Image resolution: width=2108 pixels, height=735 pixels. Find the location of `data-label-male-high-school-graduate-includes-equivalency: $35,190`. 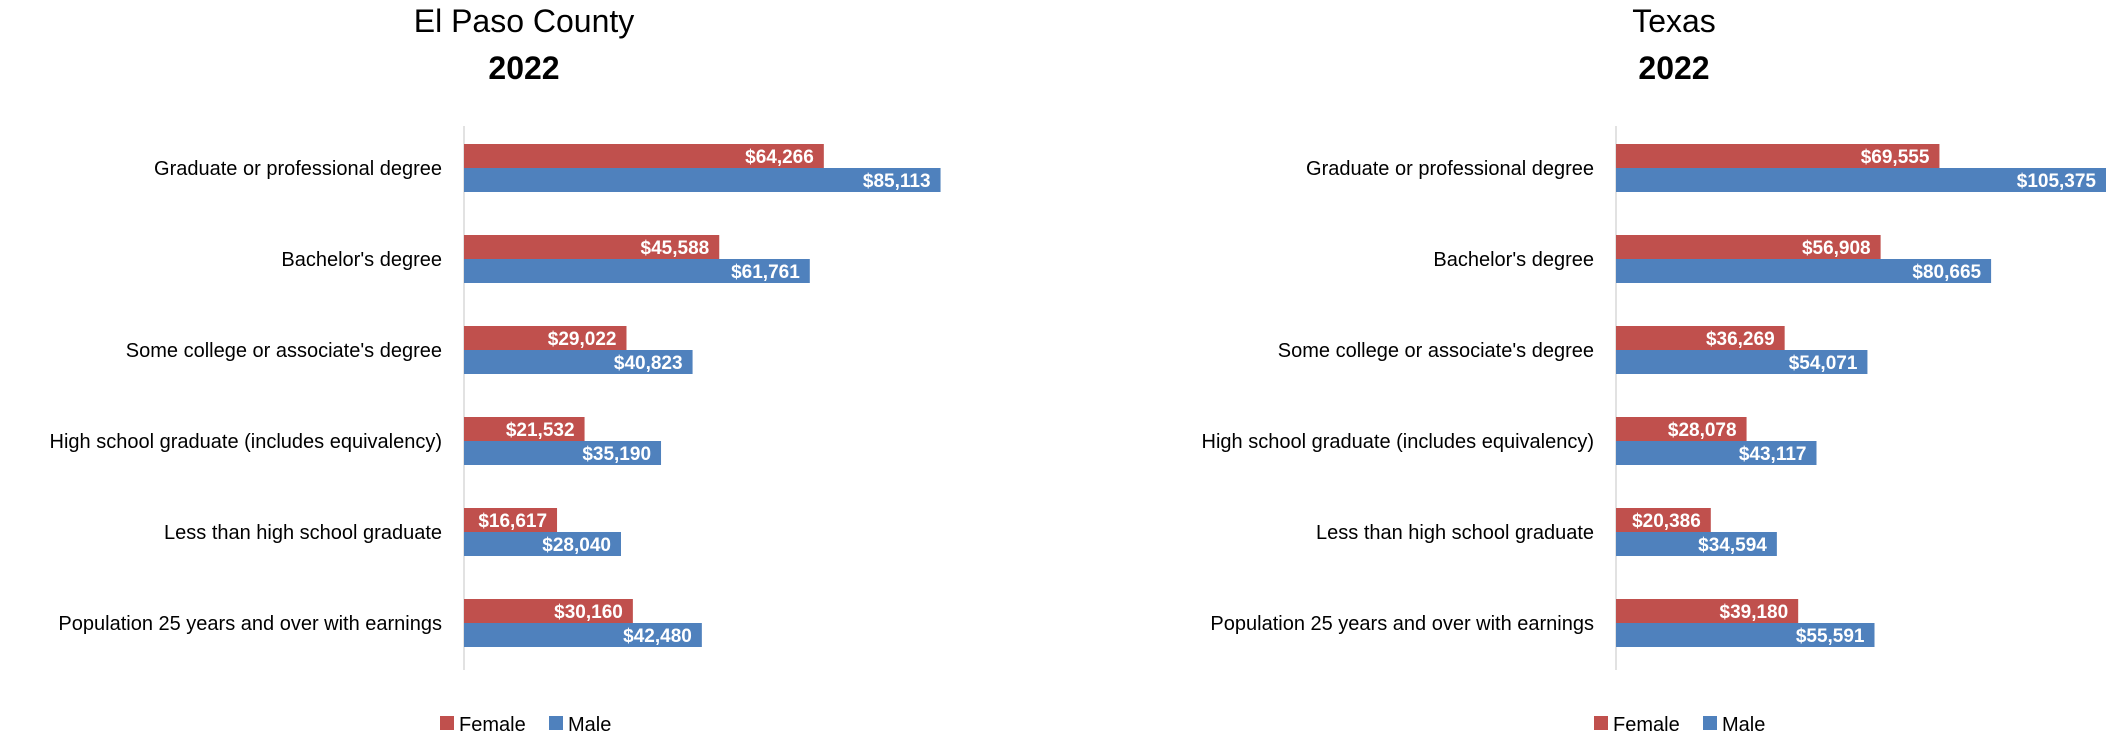

data-label-male-high-school-graduate-includes-equivalency: $35,190 is located at coordinates (616, 454).